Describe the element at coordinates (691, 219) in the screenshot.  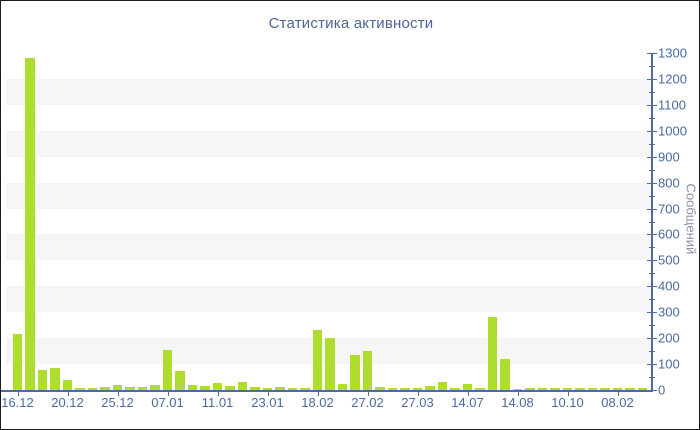
I see `y-axis-title: Сообщений` at that location.